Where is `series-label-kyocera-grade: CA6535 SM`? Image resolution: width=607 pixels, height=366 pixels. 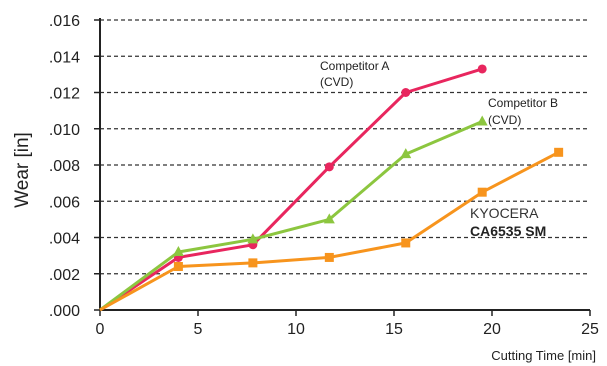 series-label-kyocera-grade: CA6535 SM is located at coordinates (508, 231).